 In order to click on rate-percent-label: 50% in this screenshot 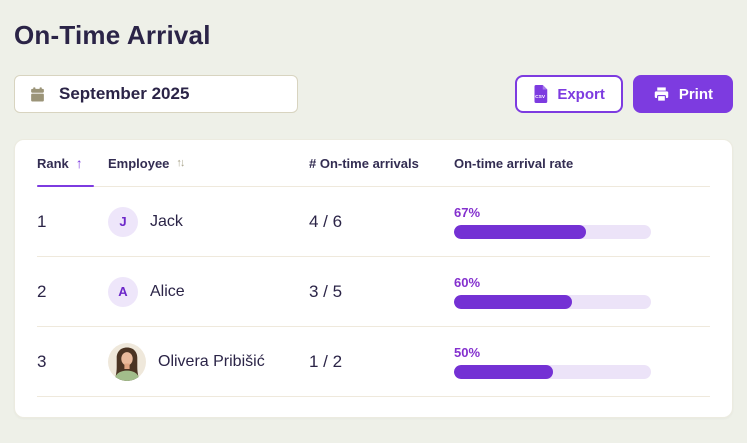, I will do `click(467, 352)`.